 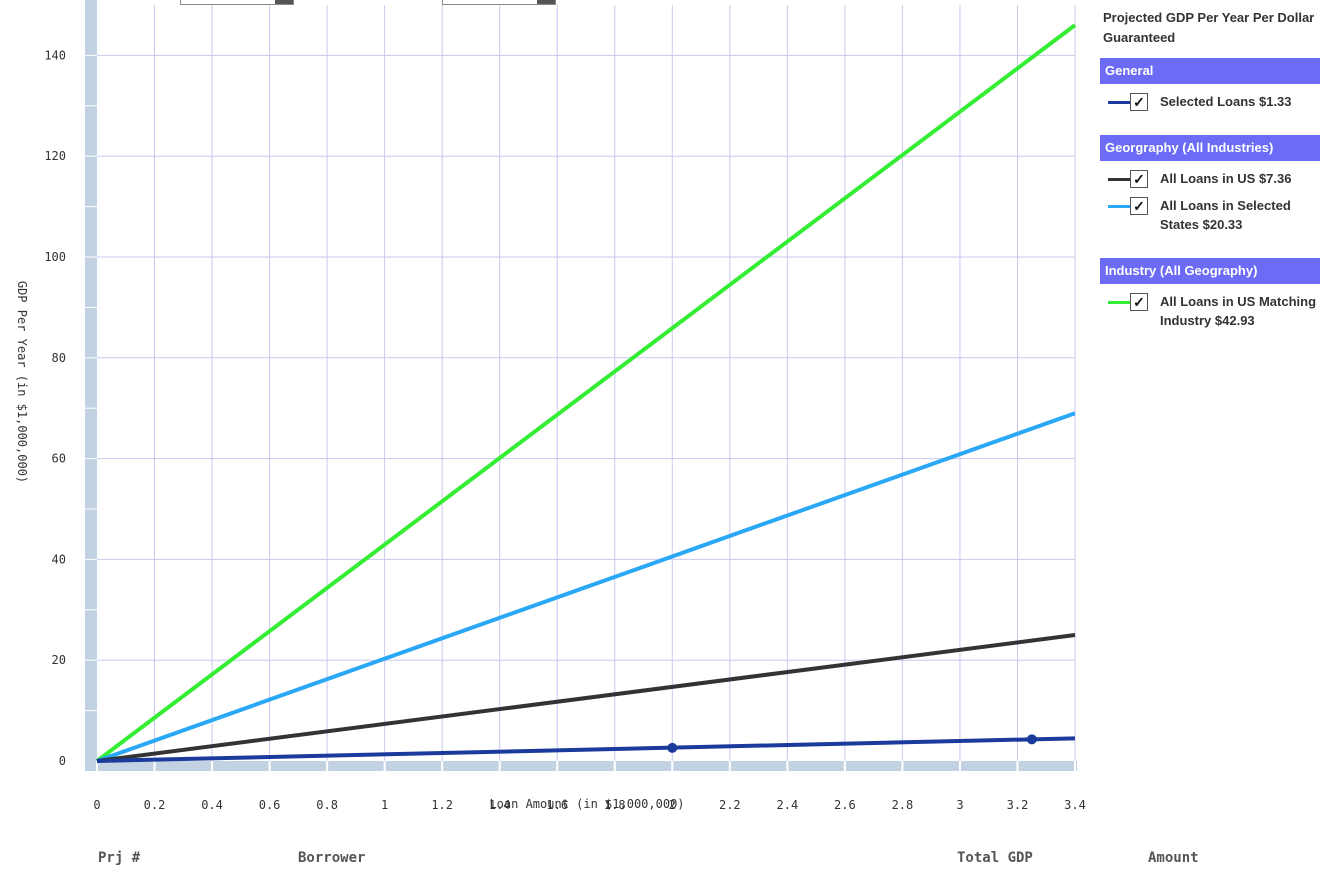 I want to click on range-max-input, so click(x=499, y=2).